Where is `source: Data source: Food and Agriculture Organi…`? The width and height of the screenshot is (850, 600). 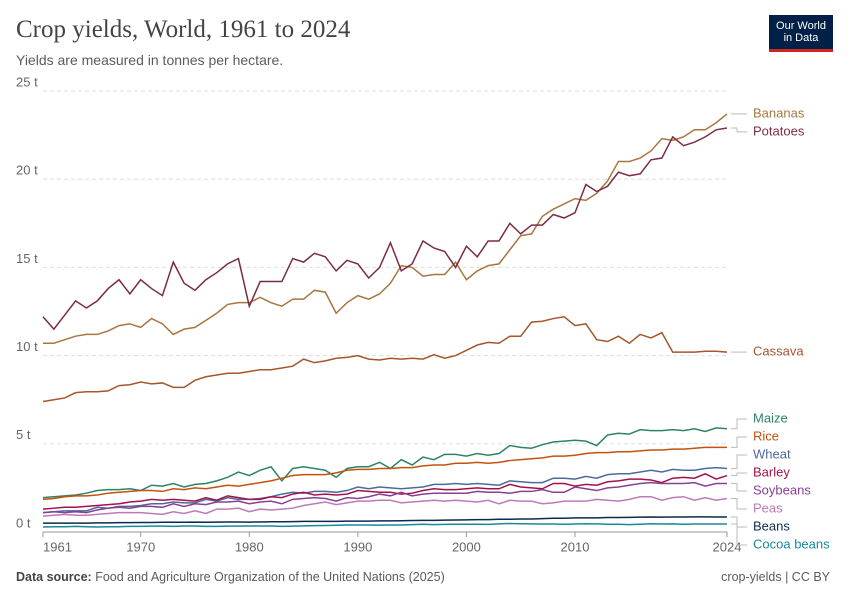
source: Data source: Food and Agriculture Organi… is located at coordinates (230, 577).